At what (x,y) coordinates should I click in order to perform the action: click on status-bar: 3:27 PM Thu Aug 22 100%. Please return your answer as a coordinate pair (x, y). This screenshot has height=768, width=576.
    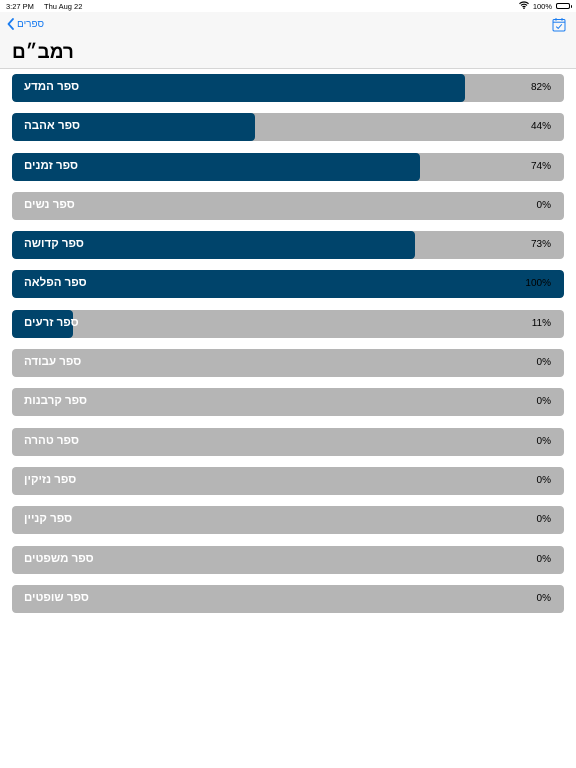
    Looking at the image, I should click on (288, 6).